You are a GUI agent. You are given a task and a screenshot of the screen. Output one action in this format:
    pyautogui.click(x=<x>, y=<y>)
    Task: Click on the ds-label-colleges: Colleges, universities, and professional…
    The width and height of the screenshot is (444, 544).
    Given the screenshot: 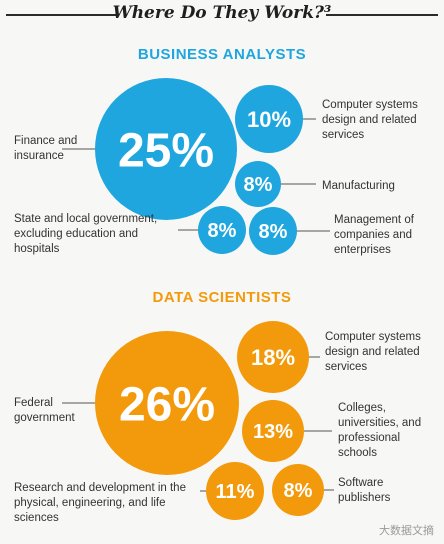 What is the action you would take?
    pyautogui.click(x=380, y=430)
    